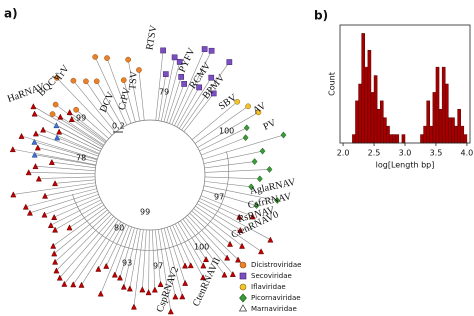 The image size is (474, 316). Describe the element at coordinates (332, 84) in the screenshot. I see `y-axis-label: Count` at that location.